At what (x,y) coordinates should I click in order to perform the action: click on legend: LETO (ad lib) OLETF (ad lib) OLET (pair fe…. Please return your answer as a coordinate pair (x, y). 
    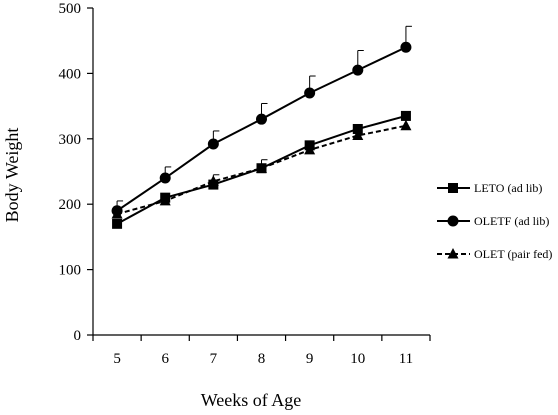
    Looking at the image, I should click on (494, 221).